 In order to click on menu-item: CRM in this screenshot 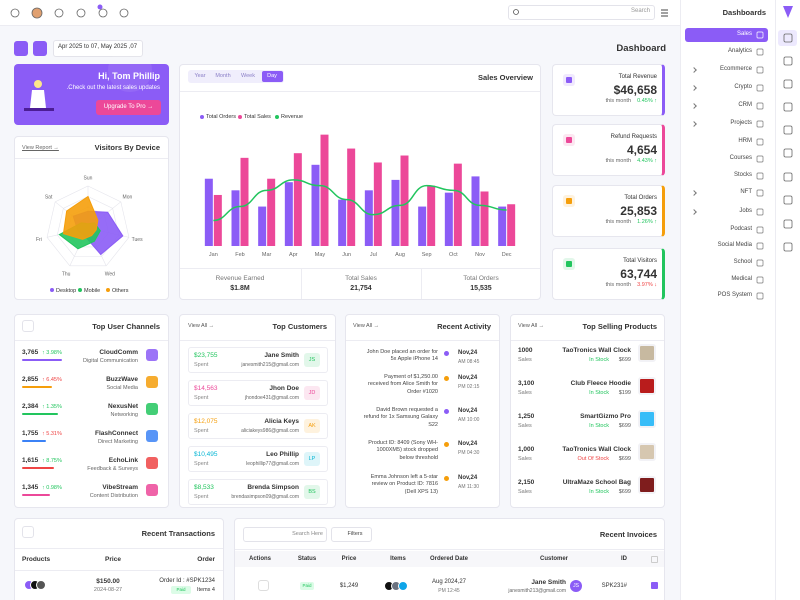, I will do `click(745, 105)`.